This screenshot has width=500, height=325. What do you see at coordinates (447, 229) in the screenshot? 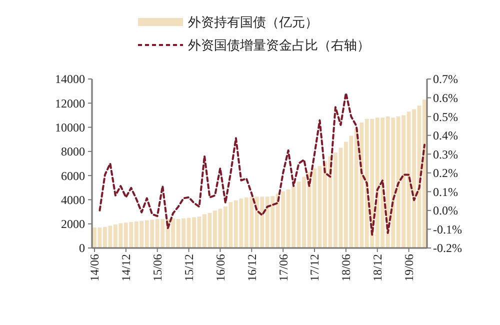
I see `y2-tick-label: -0.1%` at bounding box center [447, 229].